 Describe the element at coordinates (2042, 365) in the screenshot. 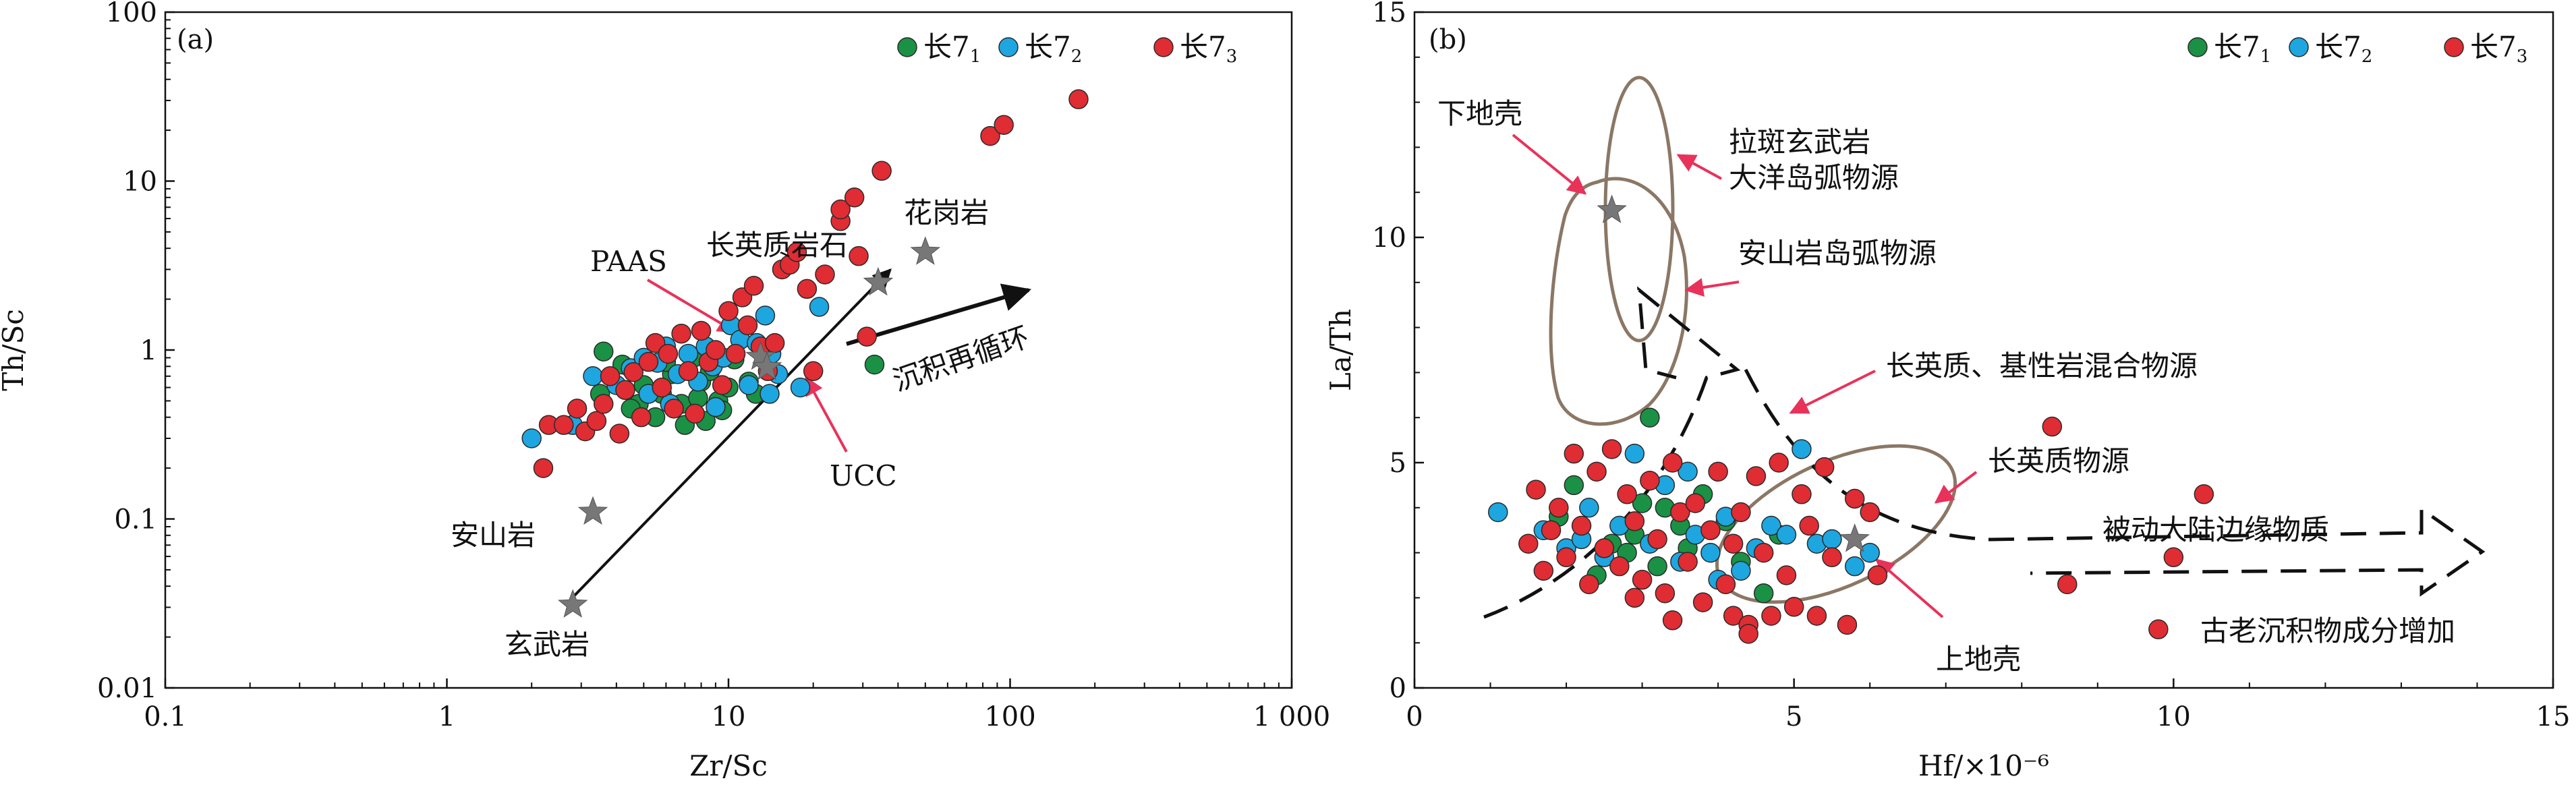

I see `label-mixed-source: 长英质、基性岩混合物源` at that location.